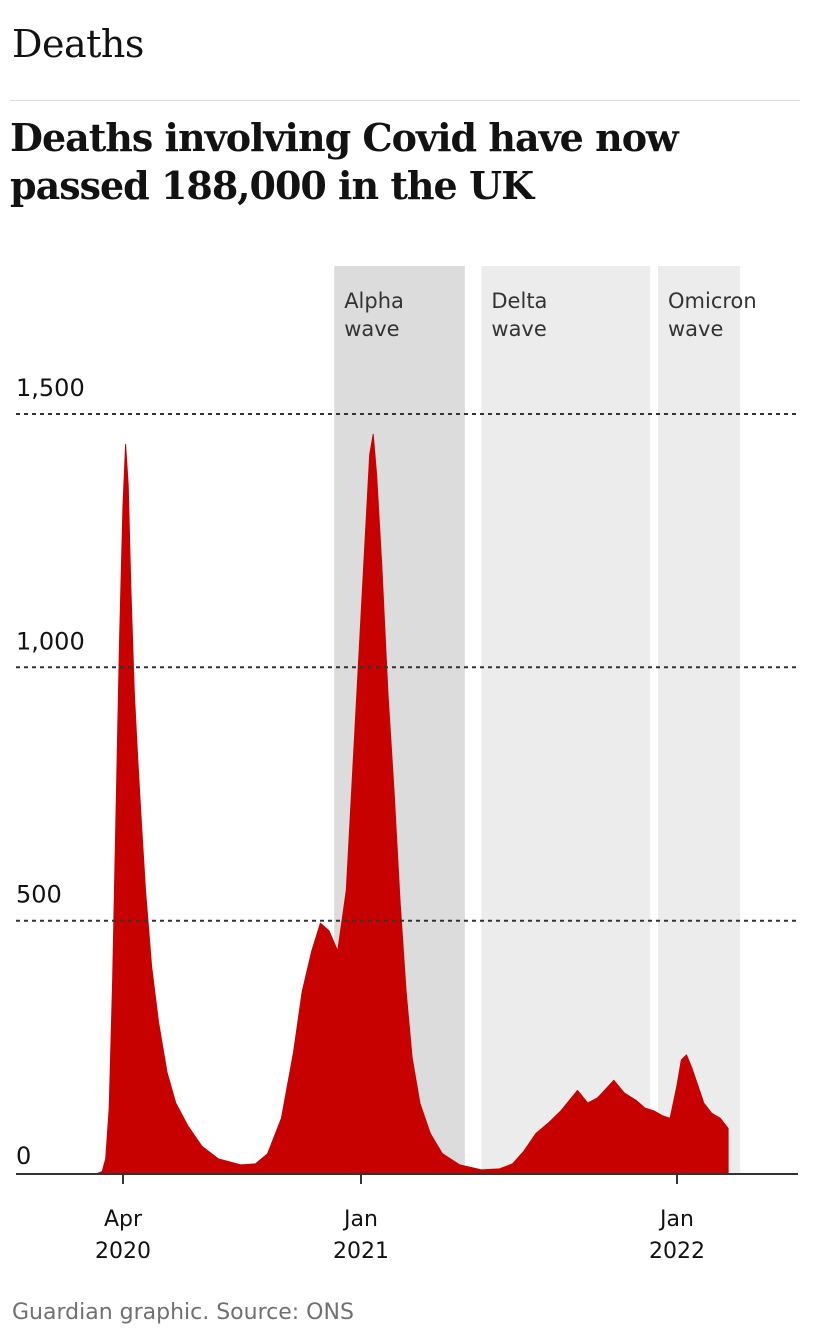 This screenshot has height=1338, width=828. What do you see at coordinates (78, 44) in the screenshot?
I see `section-label: Deaths` at bounding box center [78, 44].